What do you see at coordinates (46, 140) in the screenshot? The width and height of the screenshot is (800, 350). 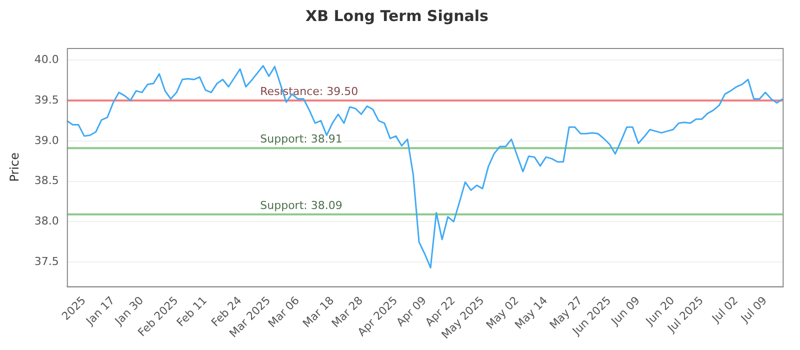 I see `y-tick-label: 39.0` at bounding box center [46, 140].